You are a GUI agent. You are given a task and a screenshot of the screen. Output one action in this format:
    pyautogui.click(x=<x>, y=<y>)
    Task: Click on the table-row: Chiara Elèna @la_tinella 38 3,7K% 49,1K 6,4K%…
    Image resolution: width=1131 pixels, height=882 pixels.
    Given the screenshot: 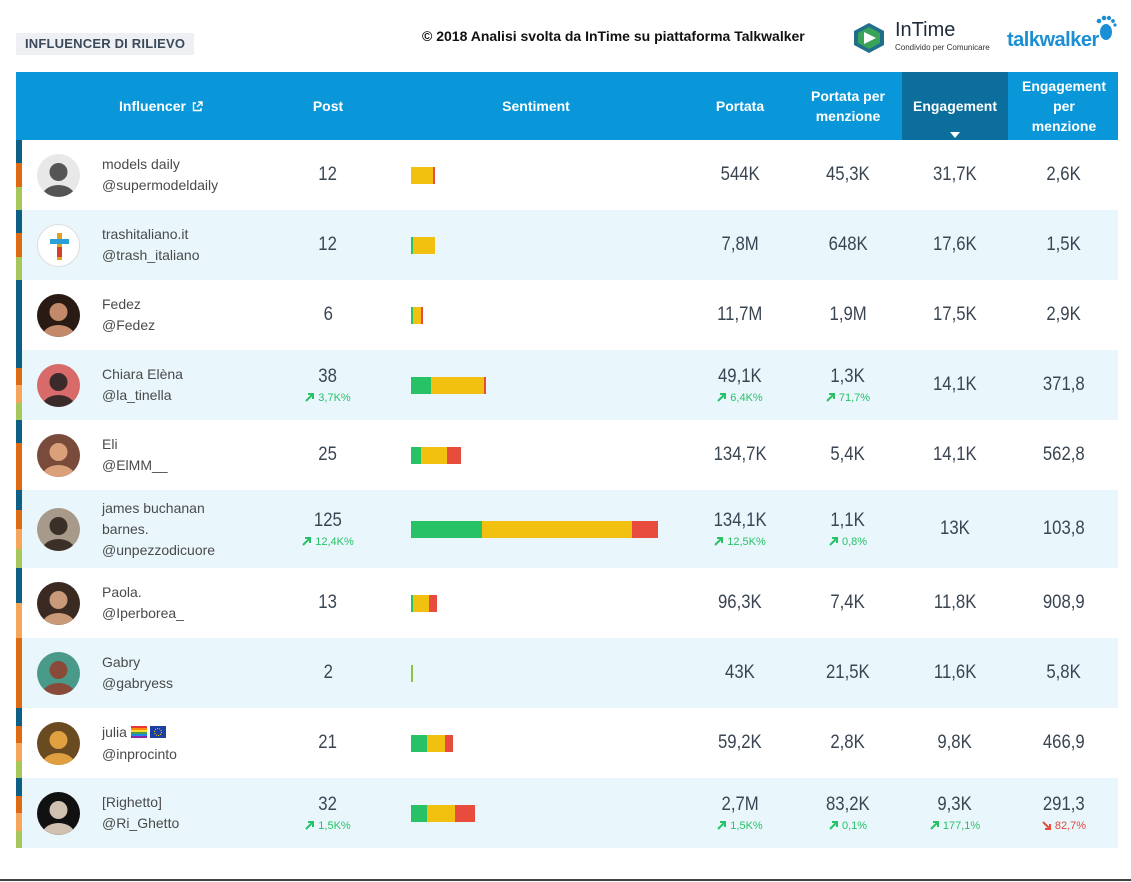 What is the action you would take?
    pyautogui.click(x=567, y=385)
    